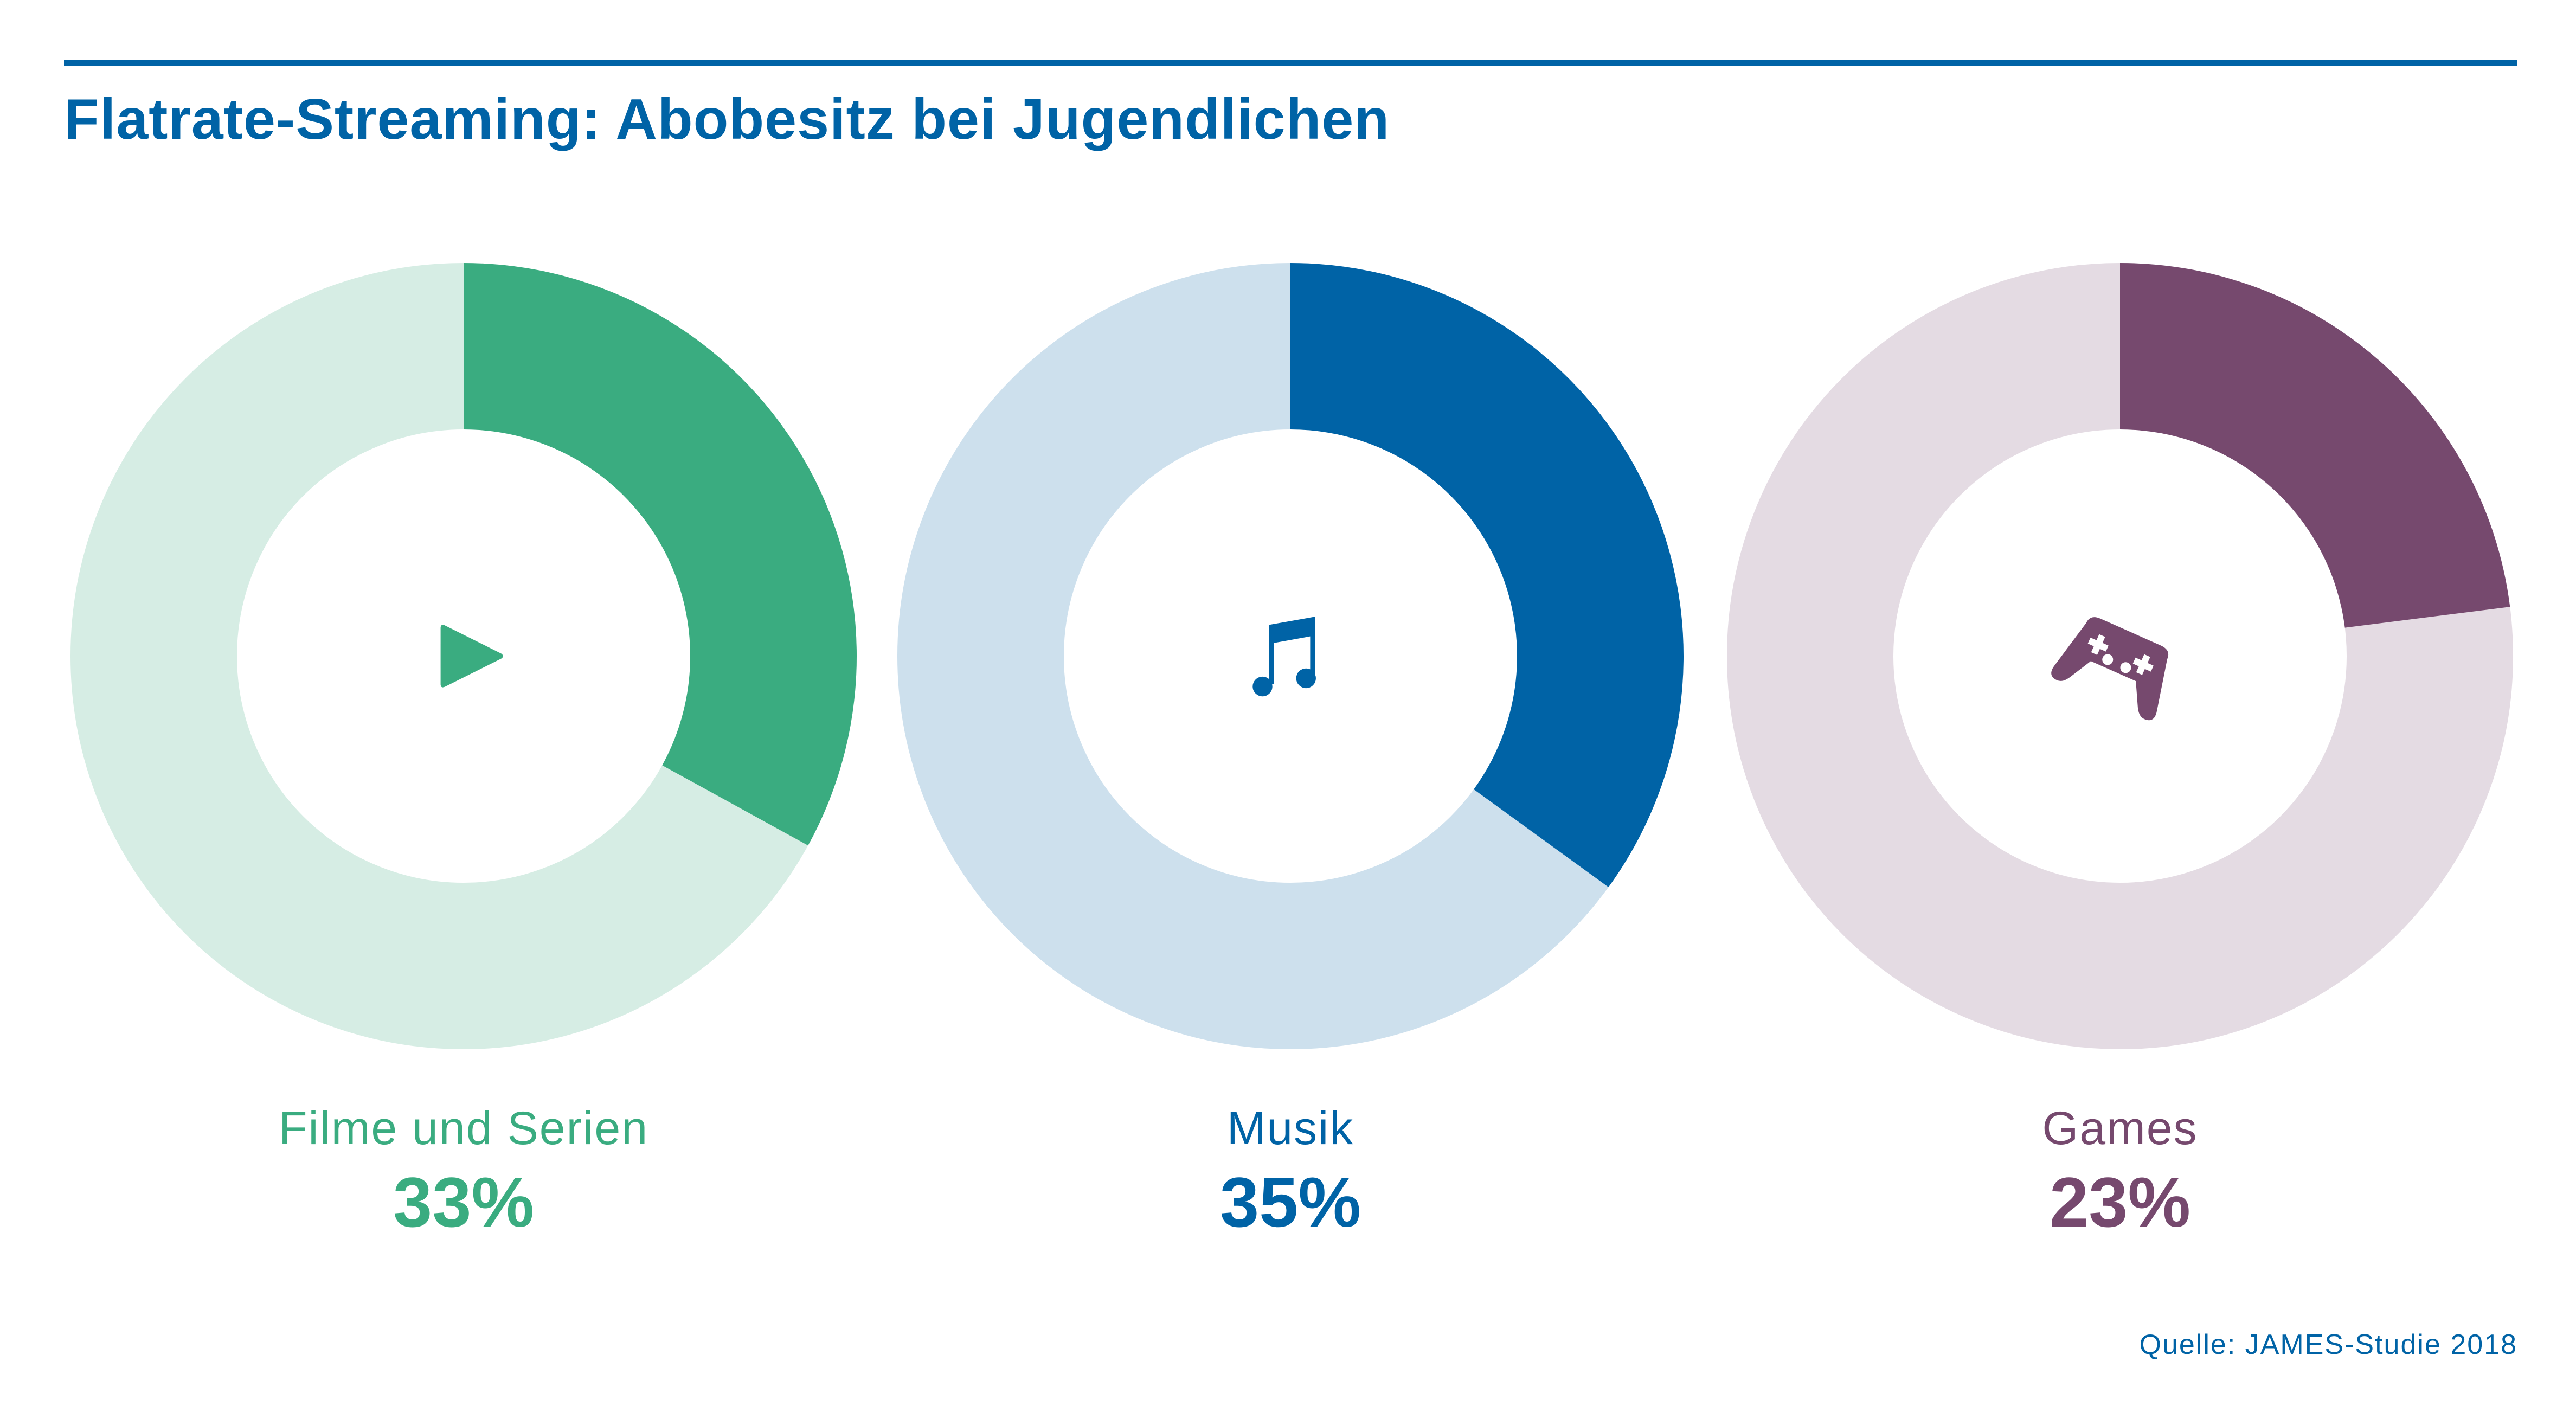  Describe the element at coordinates (463, 1128) in the screenshot. I see `category-label: Filme und Serien` at that location.